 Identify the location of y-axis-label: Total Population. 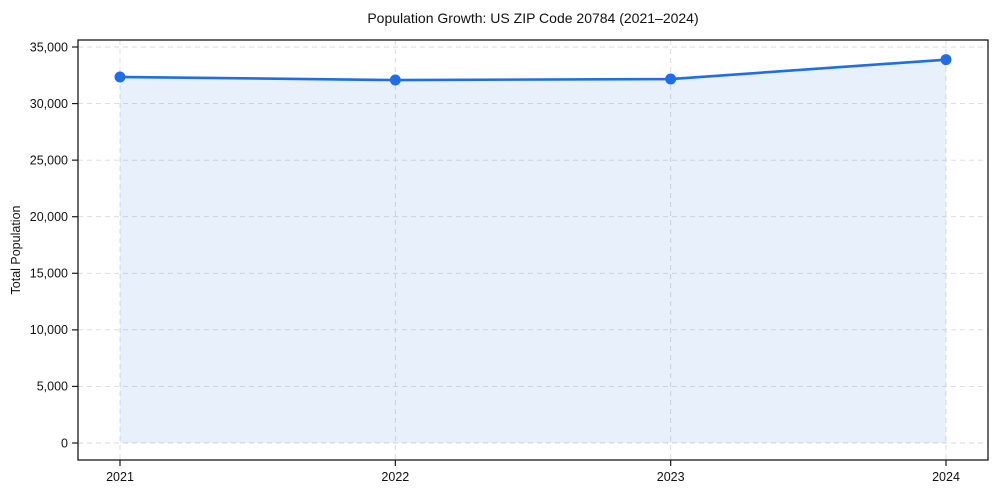
(16, 250).